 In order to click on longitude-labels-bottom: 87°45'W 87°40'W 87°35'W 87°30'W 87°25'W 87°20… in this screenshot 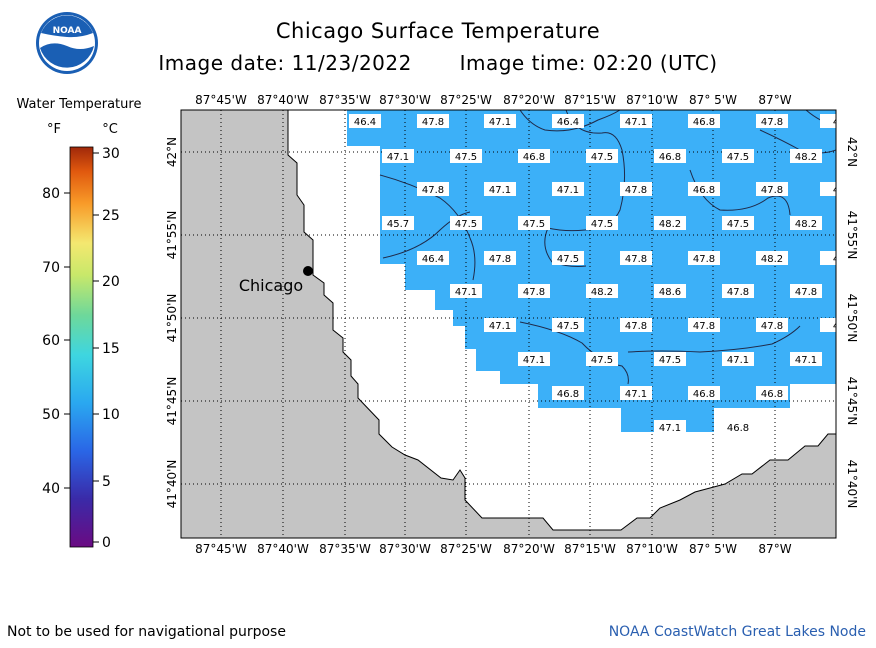, I will do `click(493, 549)`.